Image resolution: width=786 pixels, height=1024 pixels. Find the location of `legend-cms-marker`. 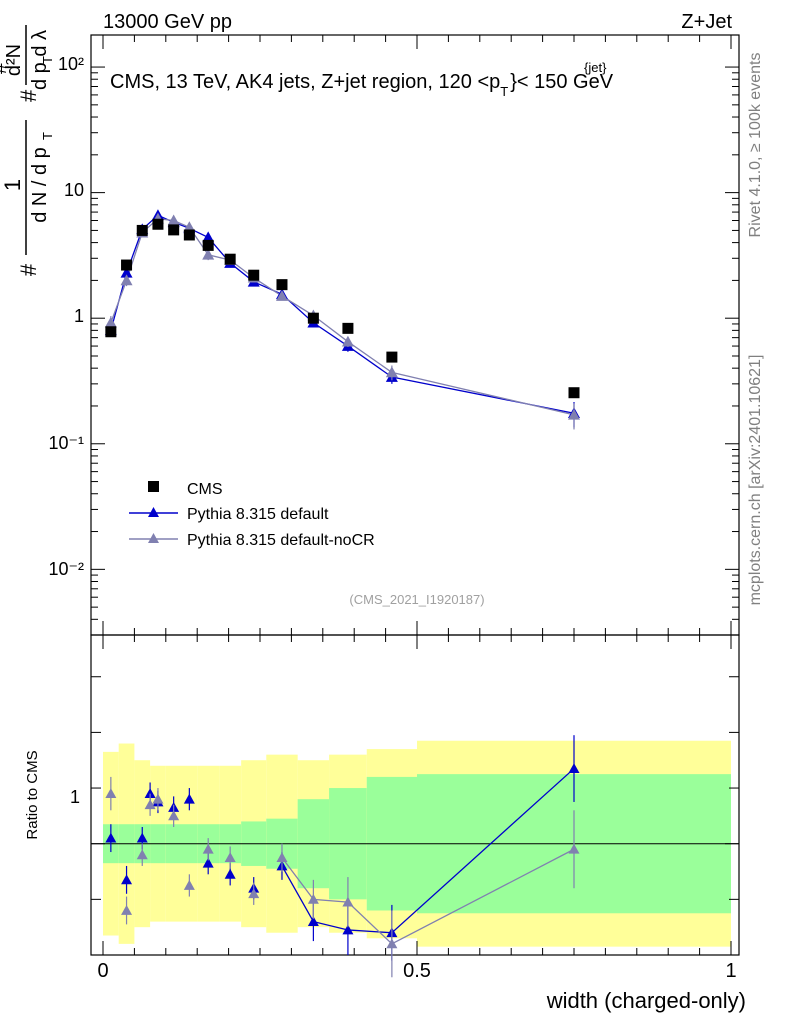

legend-cms-marker is located at coordinates (153, 486).